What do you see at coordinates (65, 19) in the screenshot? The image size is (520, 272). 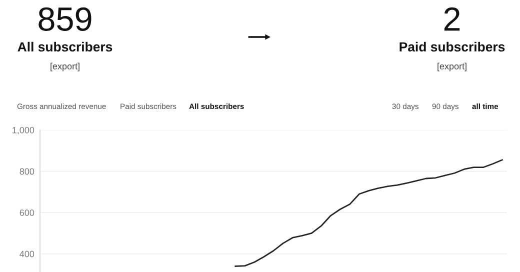 I see `text: 859` at bounding box center [65, 19].